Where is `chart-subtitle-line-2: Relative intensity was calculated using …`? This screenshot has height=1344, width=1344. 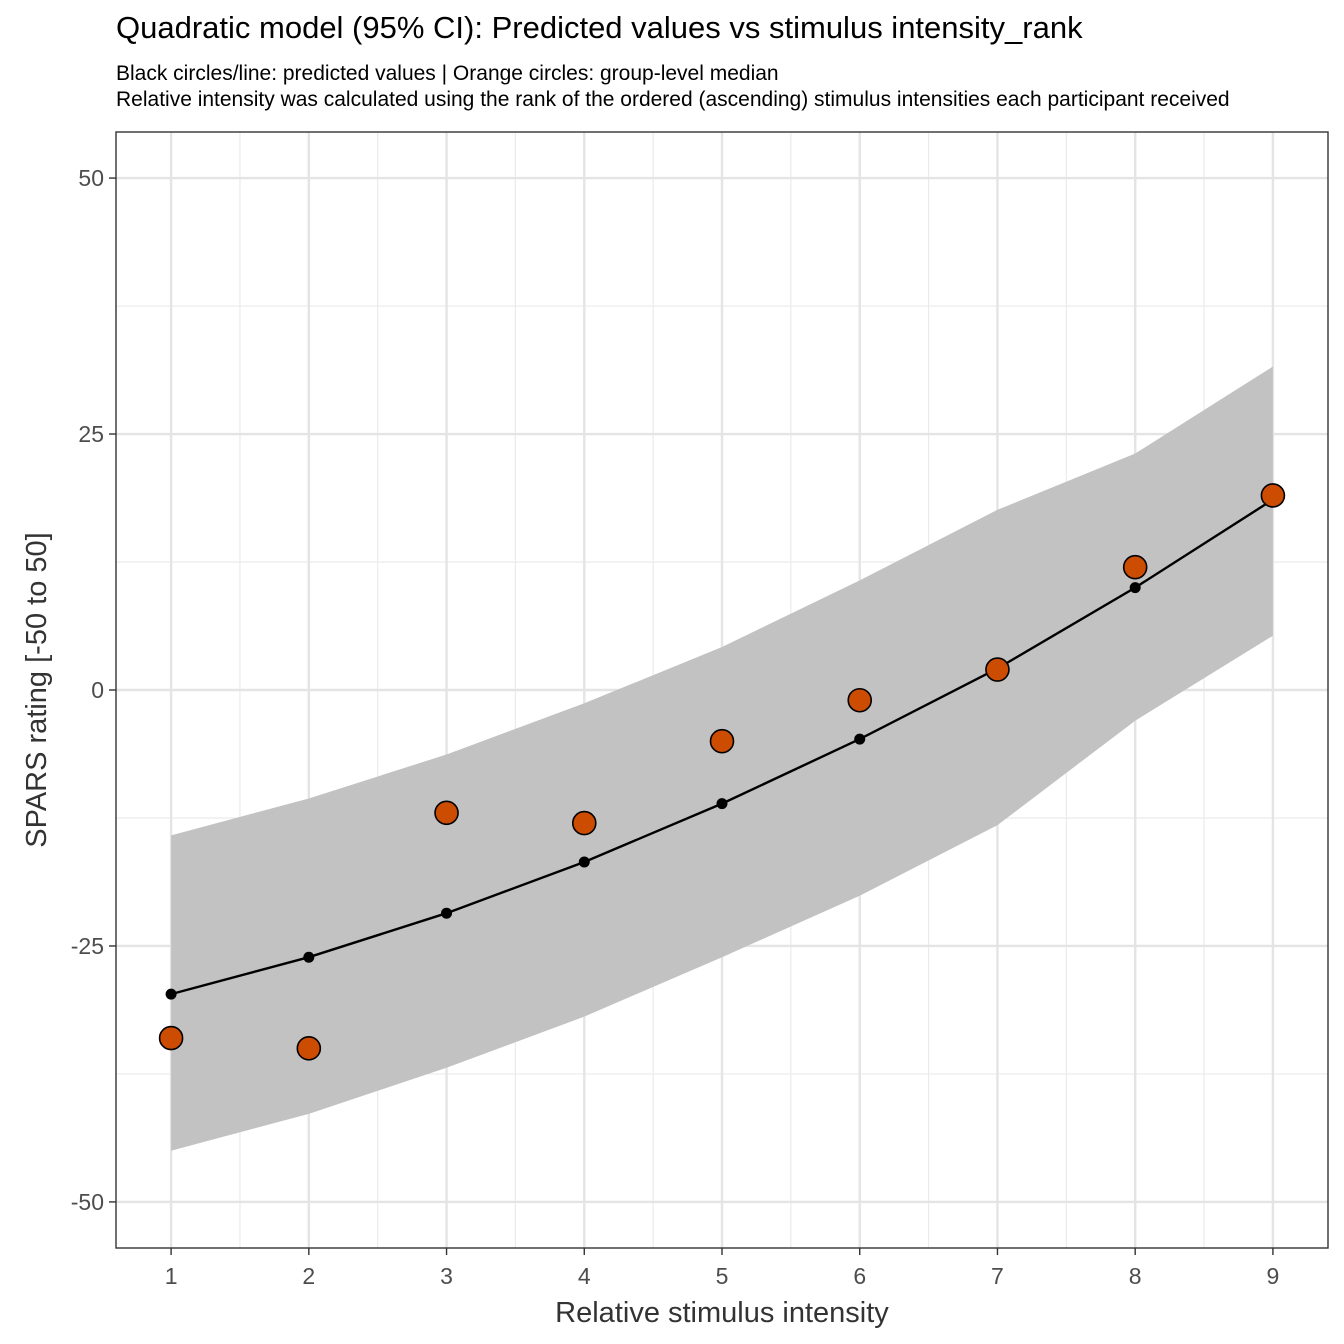 chart-subtitle-line-2: Relative intensity was calculated using … is located at coordinates (673, 99).